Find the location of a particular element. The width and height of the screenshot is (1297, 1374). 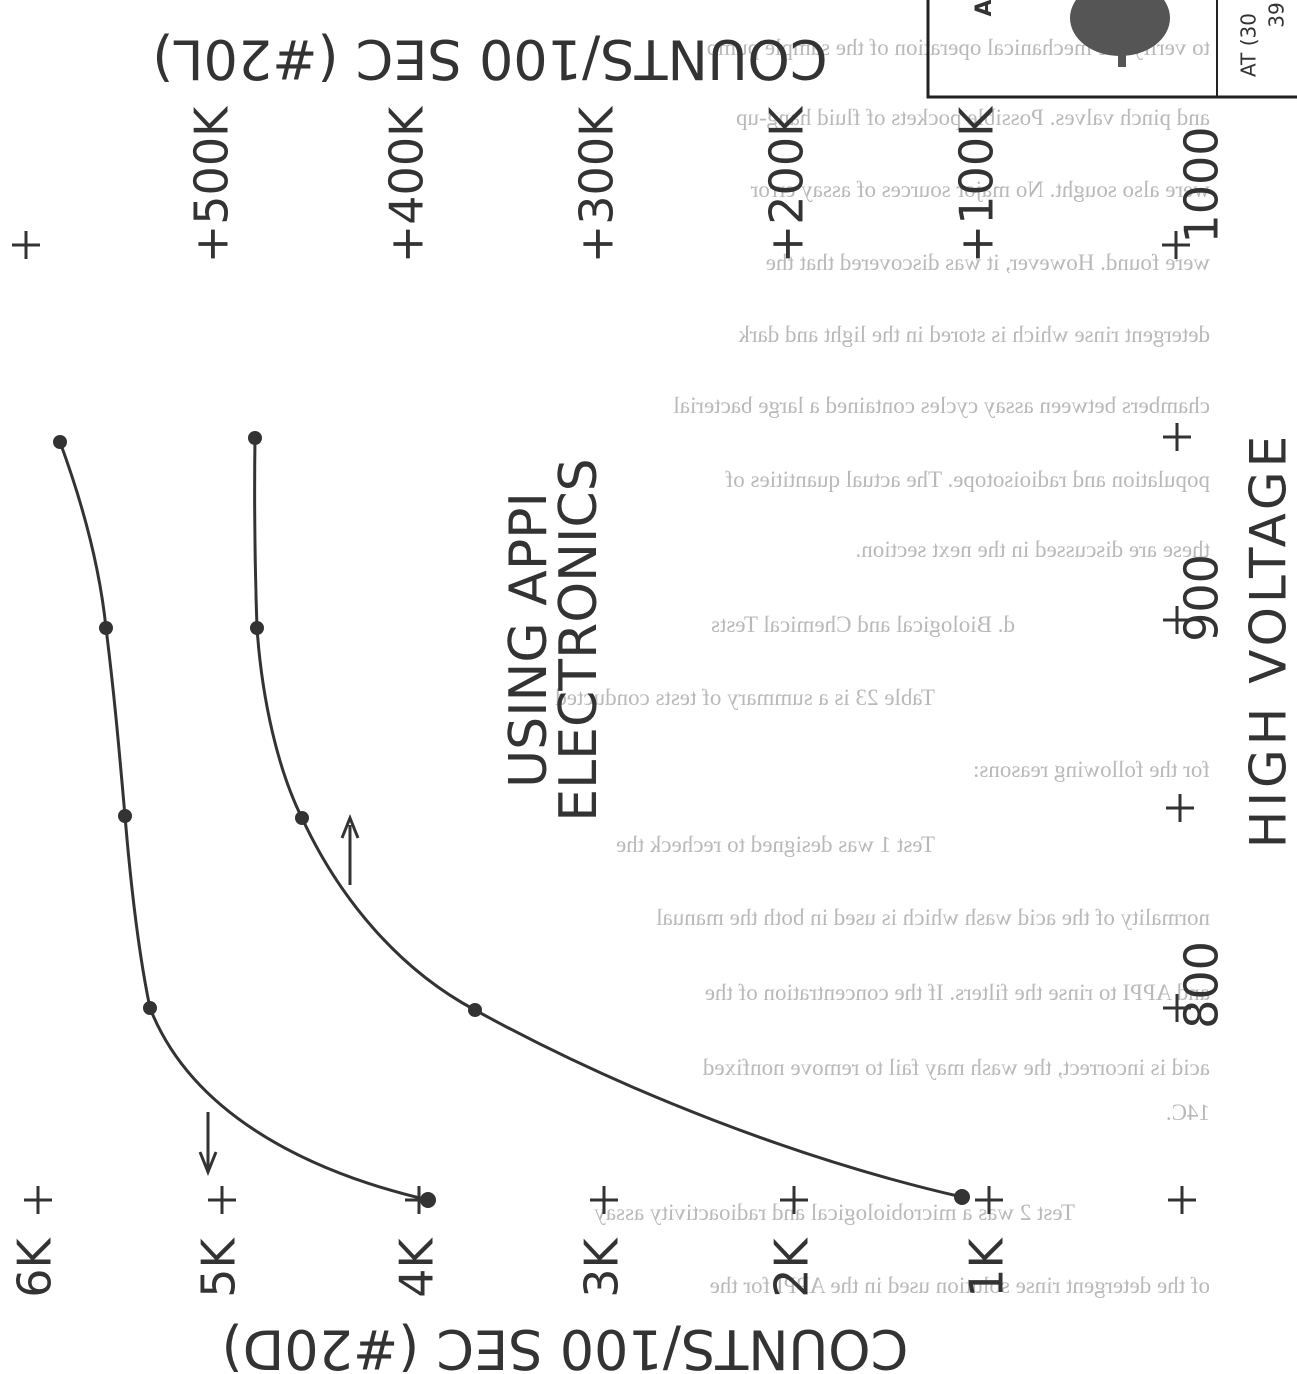

curve-label: USING APPI is located at coordinates (529, 640).